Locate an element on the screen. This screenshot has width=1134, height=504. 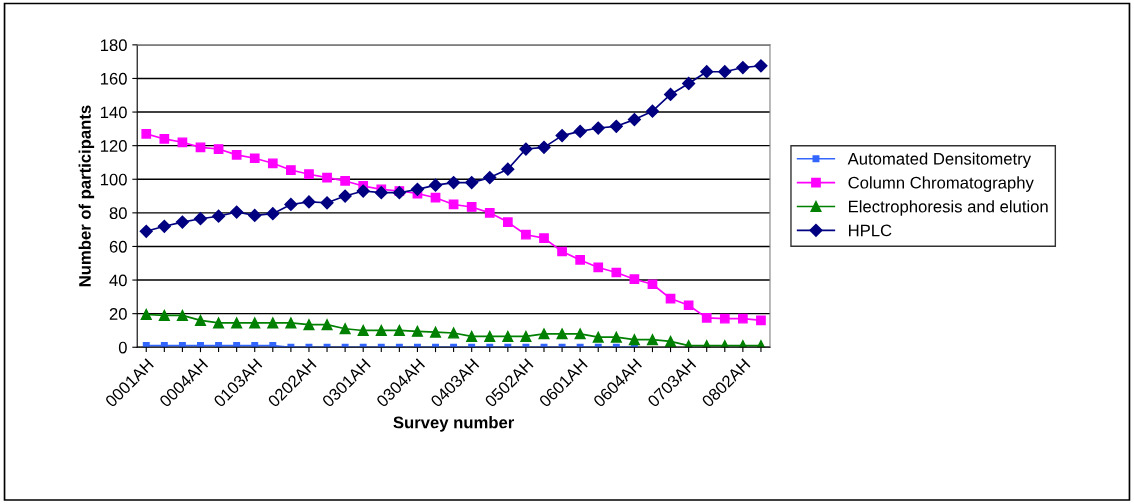
y-tick-label: 60 is located at coordinates (118, 246).